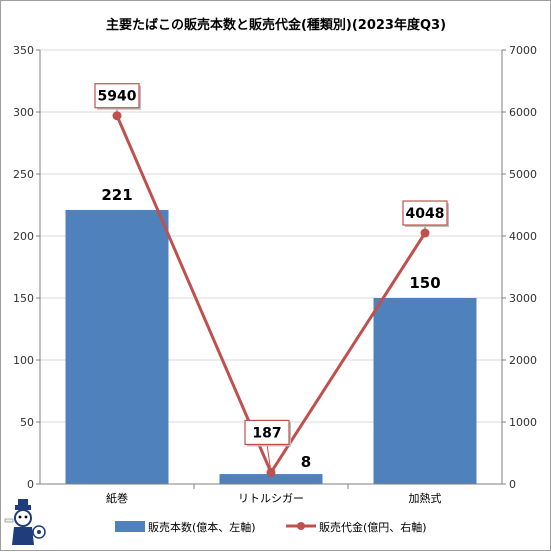 This screenshot has height=552, width=551. Describe the element at coordinates (27, 267) in the screenshot. I see `left-axis: 0 50 100 150 200 250 300 350` at that location.